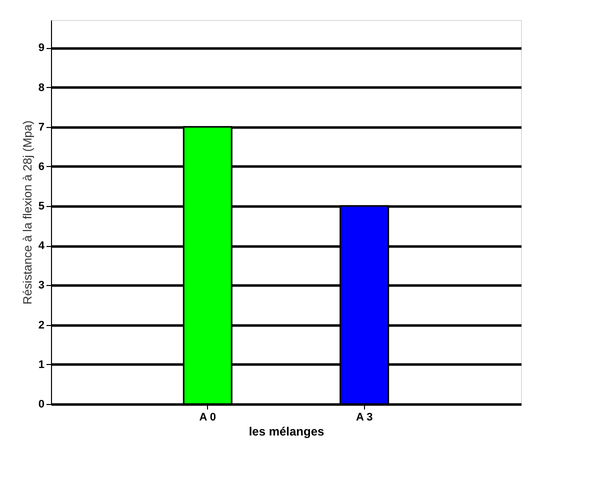 This screenshot has height=488, width=609. Describe the element at coordinates (27, 212) in the screenshot. I see `y-axis-title: Résistance à la flexion à 28j (Mpa)` at that location.